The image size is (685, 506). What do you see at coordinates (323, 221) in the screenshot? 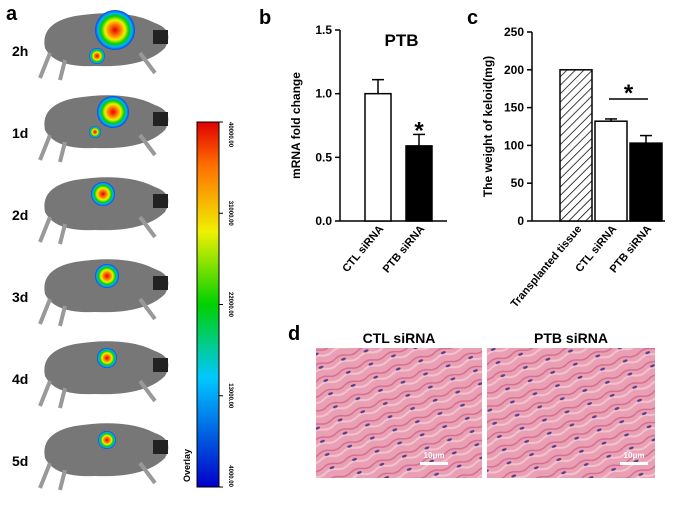
I see `y-tick-label: 0.0` at bounding box center [323, 221].